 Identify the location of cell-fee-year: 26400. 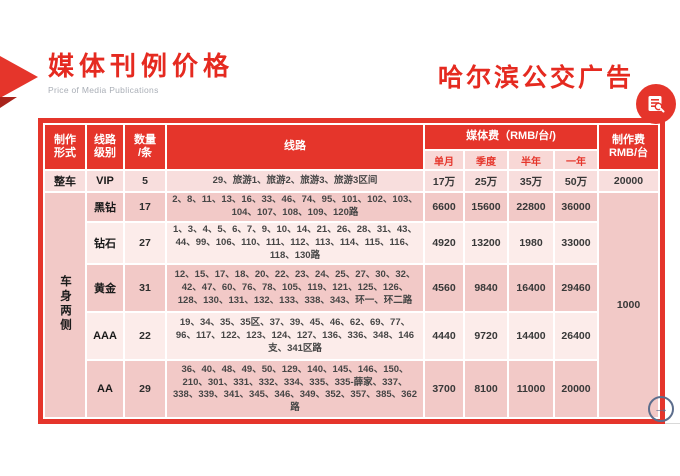
(576, 336).